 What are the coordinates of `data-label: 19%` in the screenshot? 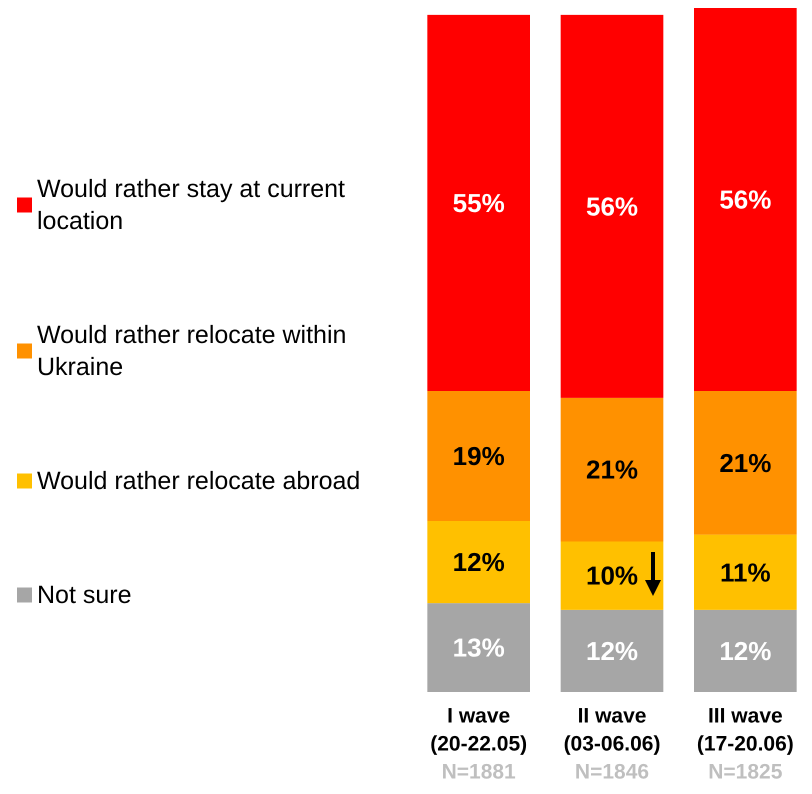 It's located at (478, 456).